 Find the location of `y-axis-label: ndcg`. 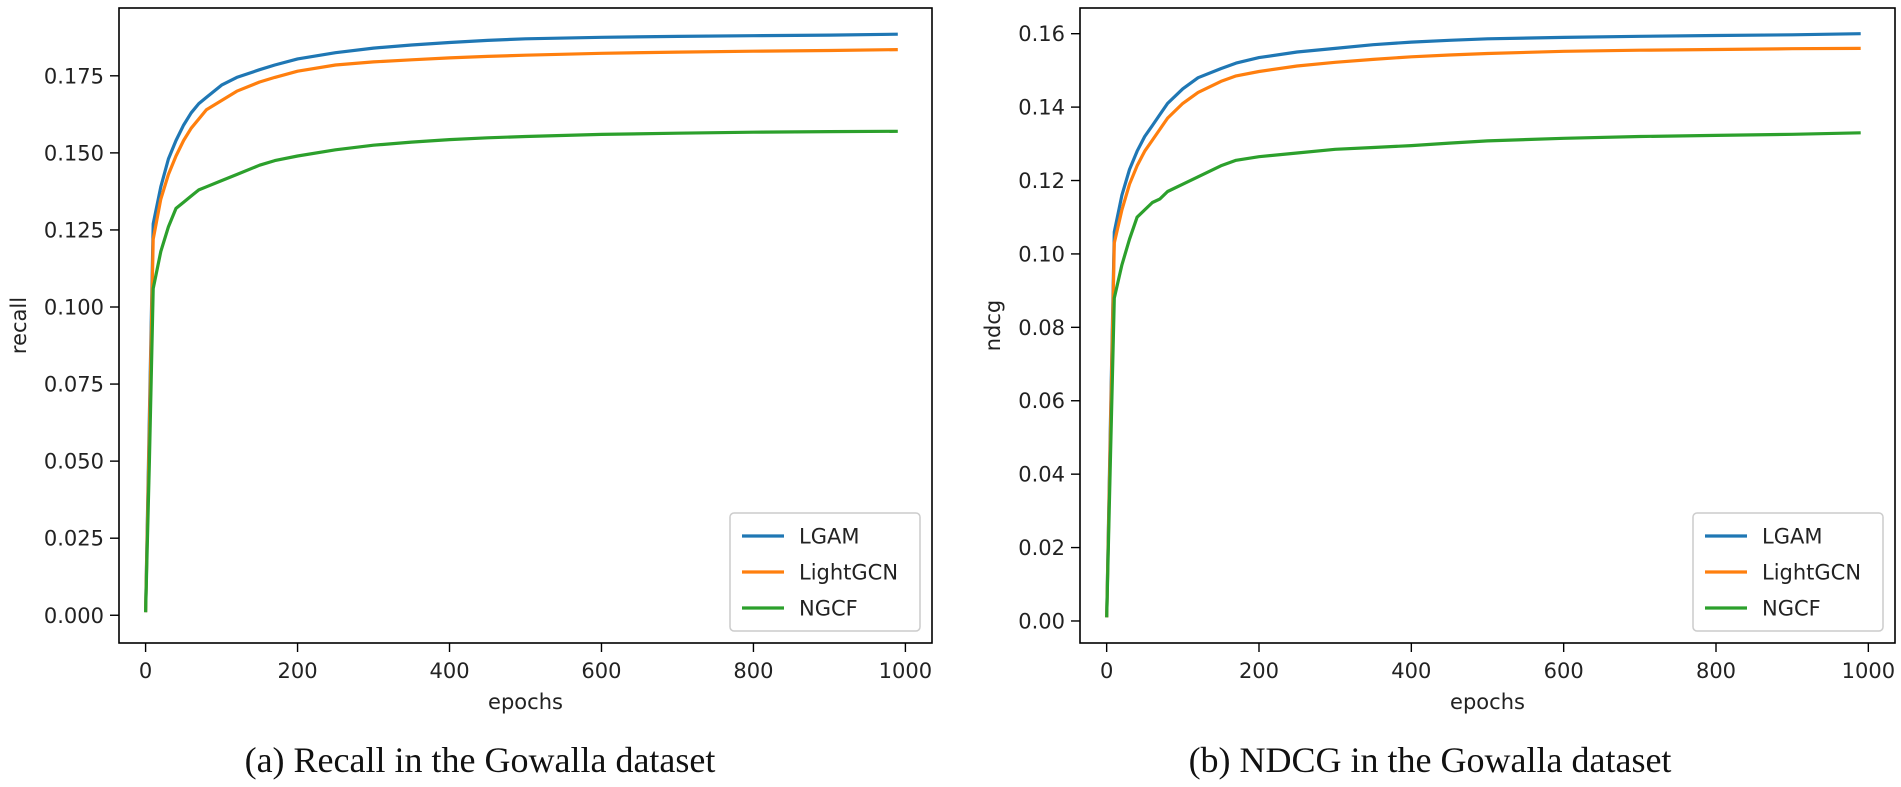

y-axis-label: ndcg is located at coordinates (993, 326).